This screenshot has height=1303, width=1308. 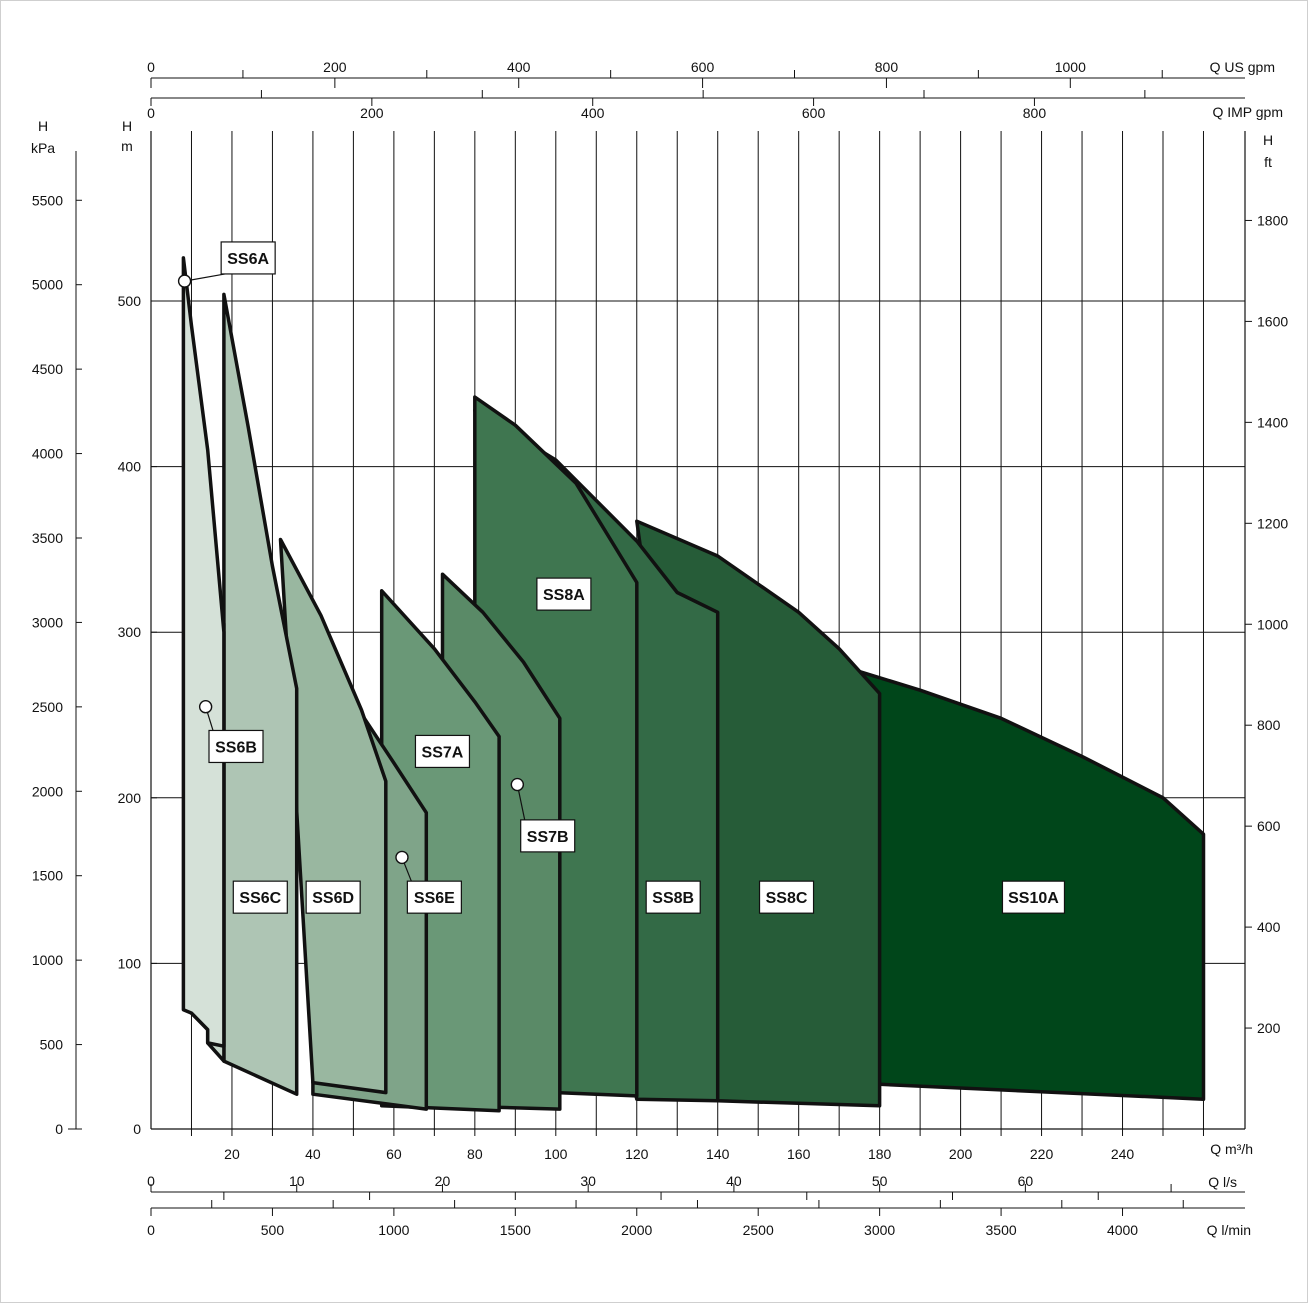 What do you see at coordinates (151, 113) in the screenshot?
I see `tick-label-imp-gpm: 0` at bounding box center [151, 113].